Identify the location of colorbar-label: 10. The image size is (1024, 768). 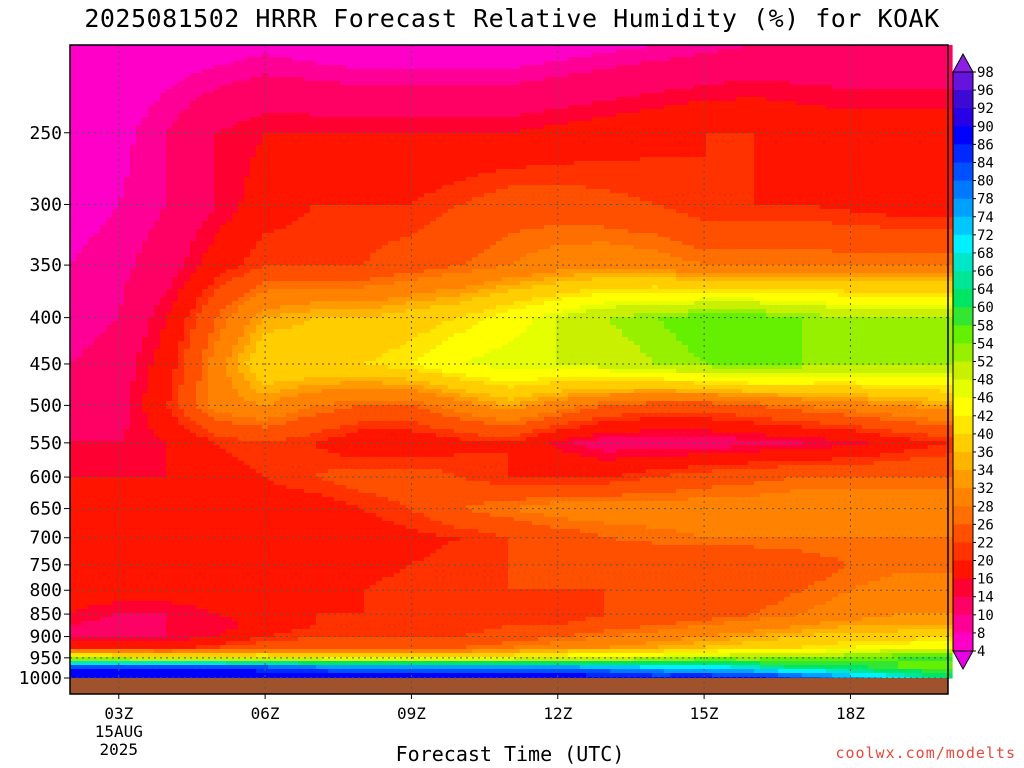
(985, 616).